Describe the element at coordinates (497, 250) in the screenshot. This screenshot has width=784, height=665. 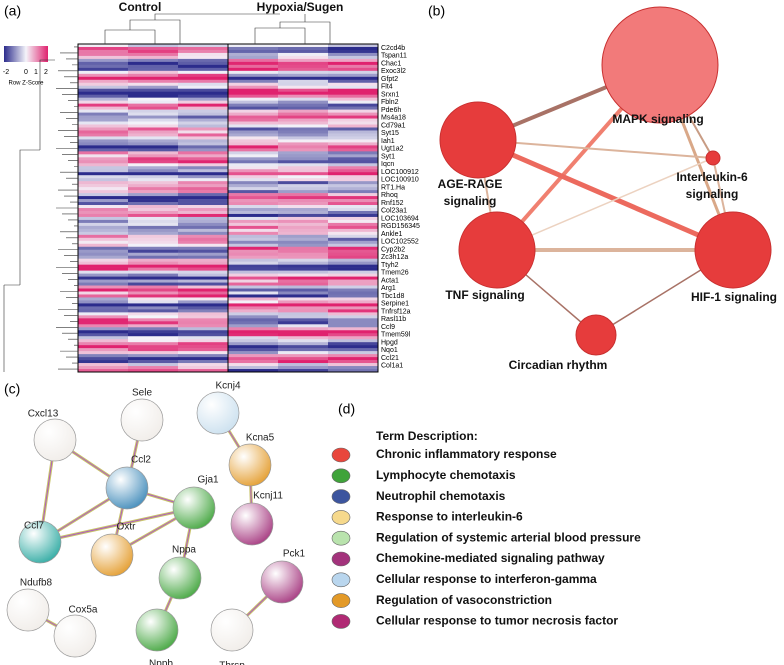
I see `pathway-node` at that location.